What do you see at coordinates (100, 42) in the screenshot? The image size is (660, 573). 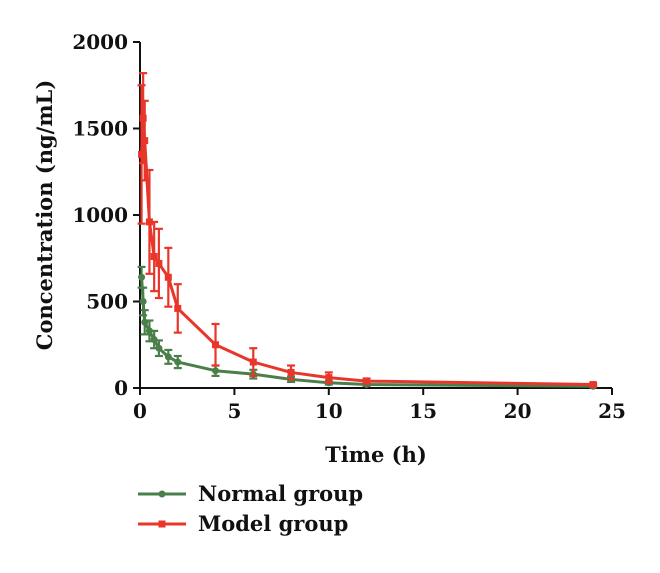 I see `y-tick-label: 2000` at bounding box center [100, 42].